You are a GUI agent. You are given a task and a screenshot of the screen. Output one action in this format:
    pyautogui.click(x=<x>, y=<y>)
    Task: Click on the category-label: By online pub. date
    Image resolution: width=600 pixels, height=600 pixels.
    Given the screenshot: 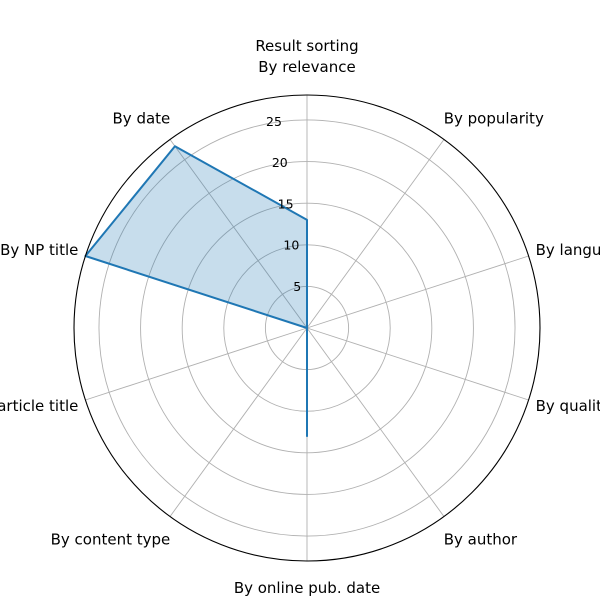 What is the action you would take?
    pyautogui.click(x=307, y=588)
    